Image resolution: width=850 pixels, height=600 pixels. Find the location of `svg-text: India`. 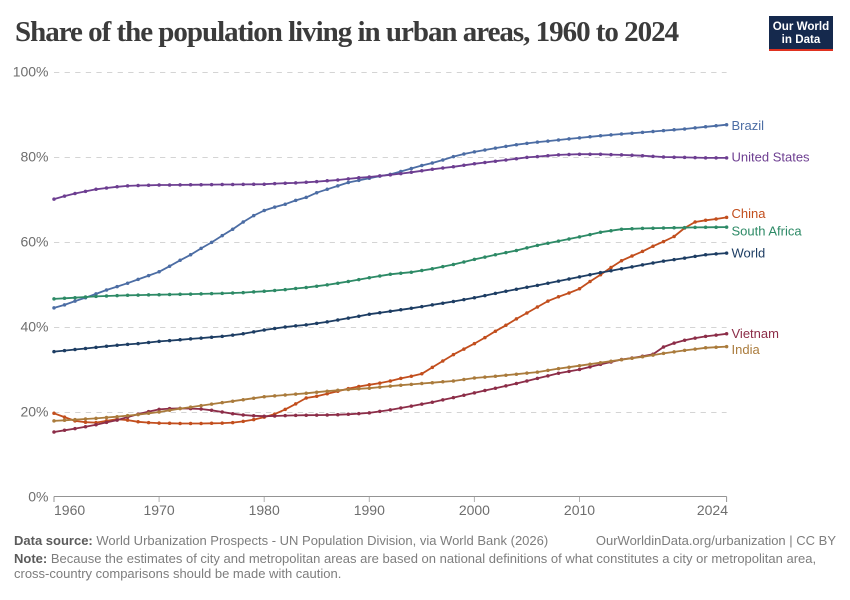

svg-text: India is located at coordinates (746, 349).